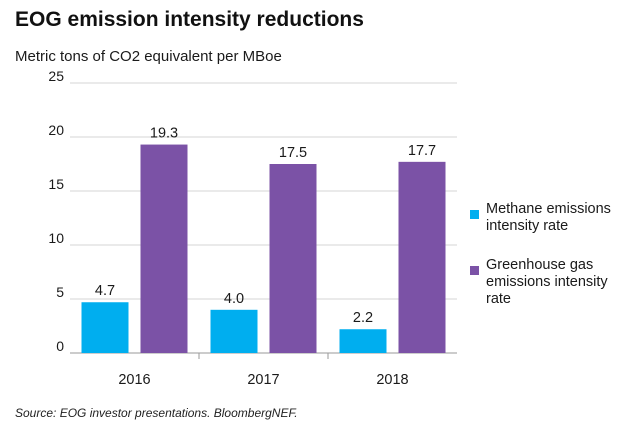 This screenshot has width=630, height=434. I want to click on y-axis-ticks: 0 5 10 15 20 25, so click(56, 211).